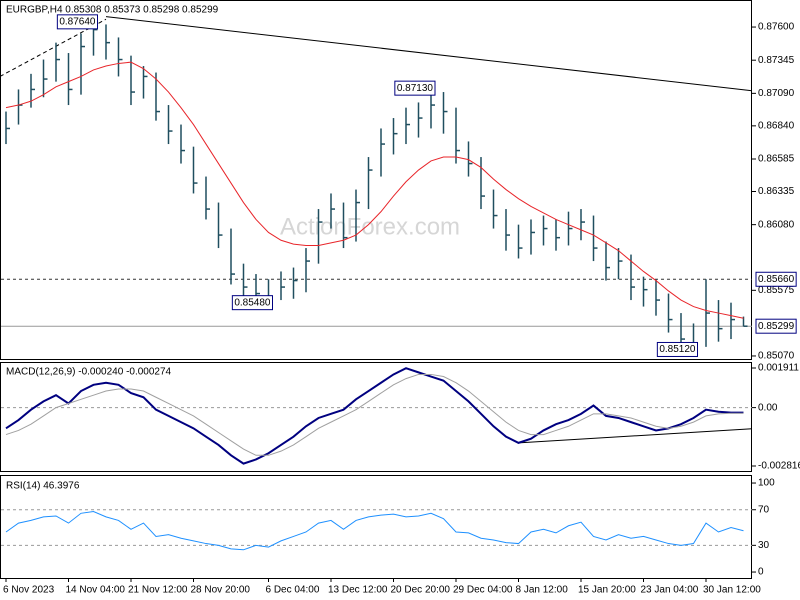  What do you see at coordinates (96, 590) in the screenshot?
I see `x-tick-label: 14 Nov 04:00` at bounding box center [96, 590].